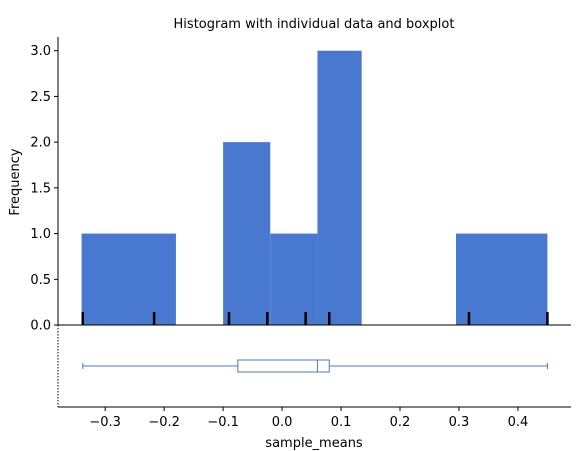 The image size is (578, 451). What do you see at coordinates (164, 422) in the screenshot?
I see `x-tick-label-2: −0.2` at bounding box center [164, 422].